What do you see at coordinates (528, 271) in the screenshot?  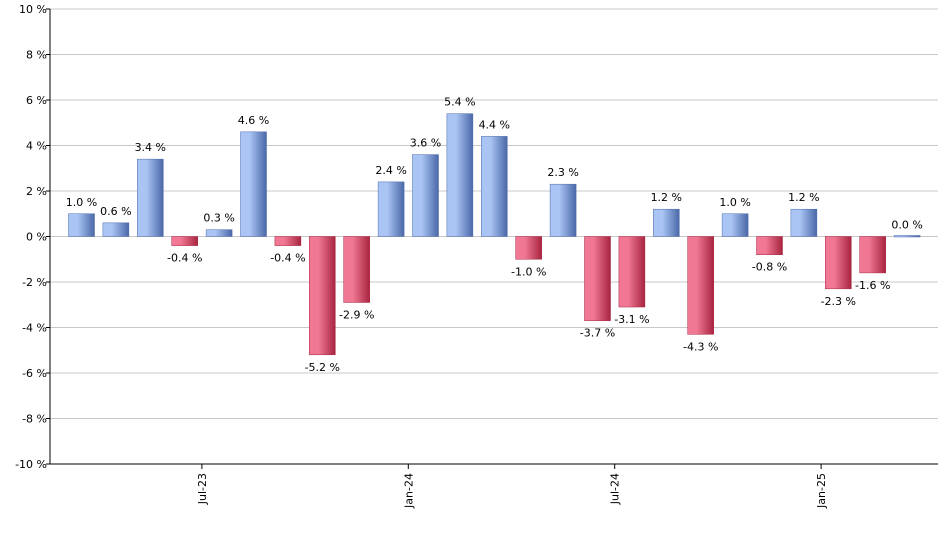 I see `data-label: -1.0 %` at bounding box center [528, 271].